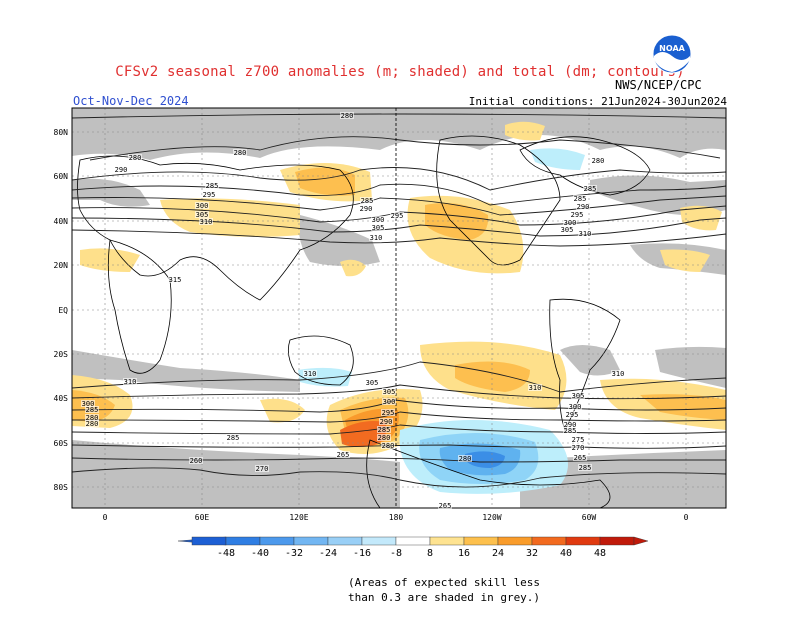 Image resolution: width=800 pixels, height=618 pixels. I want to click on colorbar-label: -8, so click(396, 553).